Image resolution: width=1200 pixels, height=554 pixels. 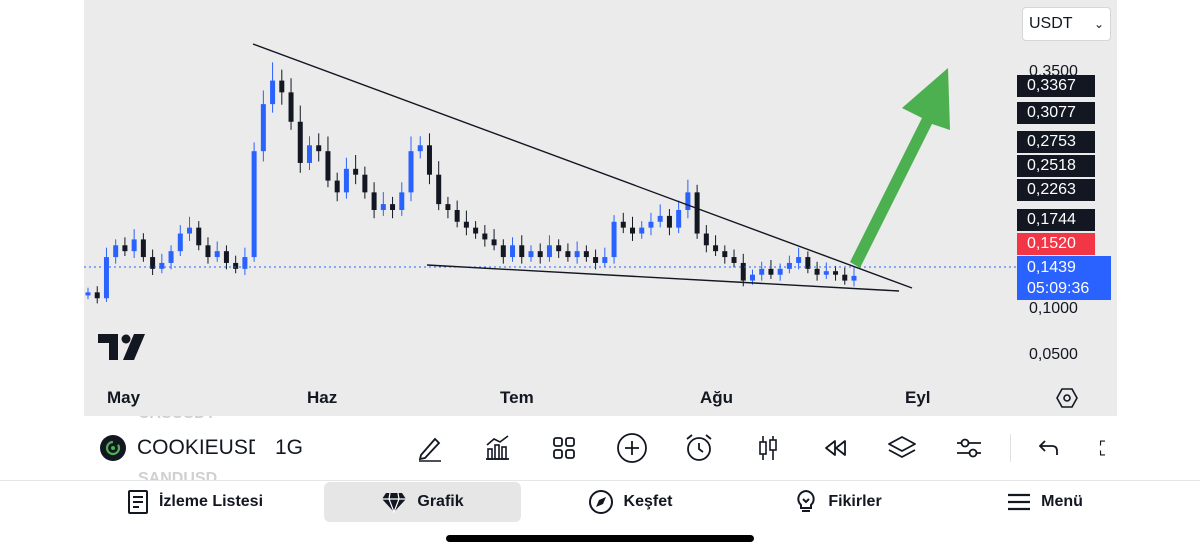 What do you see at coordinates (196, 447) in the screenshot?
I see `symbol-name: COOKIEUSDT` at bounding box center [196, 447].